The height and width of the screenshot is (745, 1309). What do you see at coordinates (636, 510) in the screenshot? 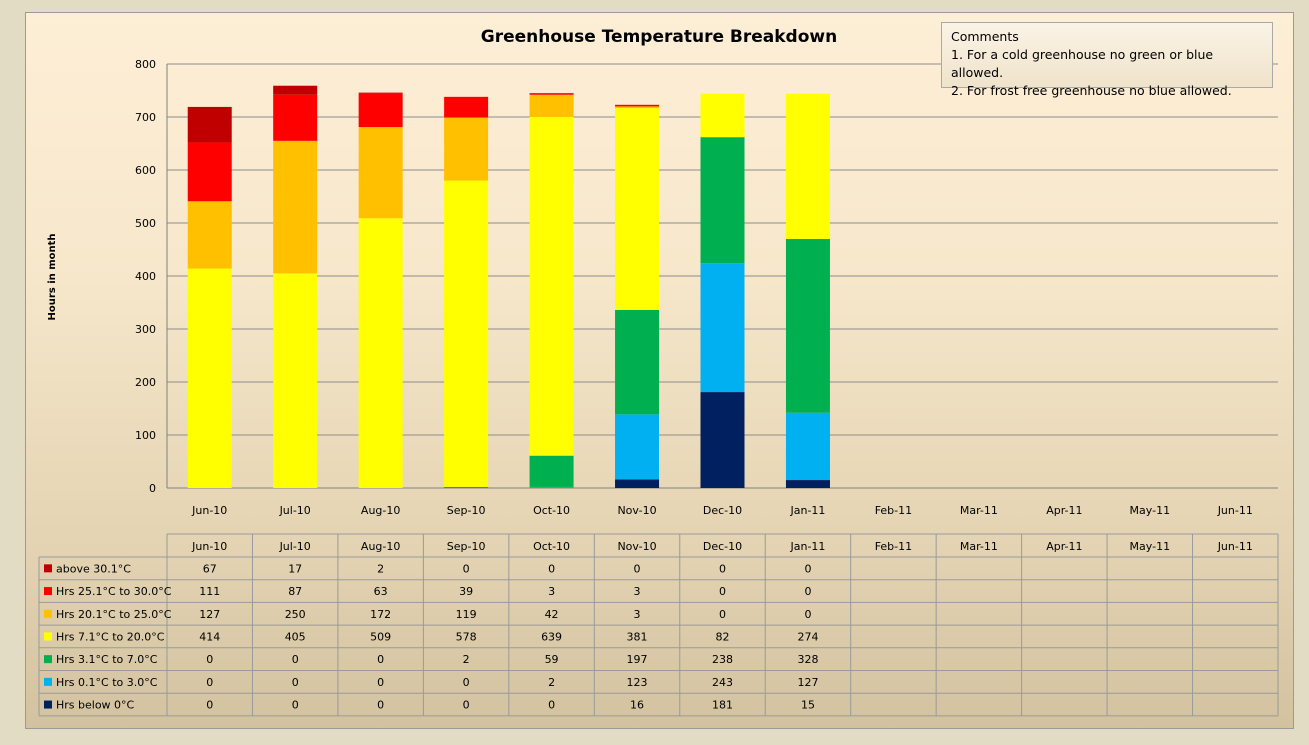
I see `x-tick-label: Nov-10` at bounding box center [636, 510].